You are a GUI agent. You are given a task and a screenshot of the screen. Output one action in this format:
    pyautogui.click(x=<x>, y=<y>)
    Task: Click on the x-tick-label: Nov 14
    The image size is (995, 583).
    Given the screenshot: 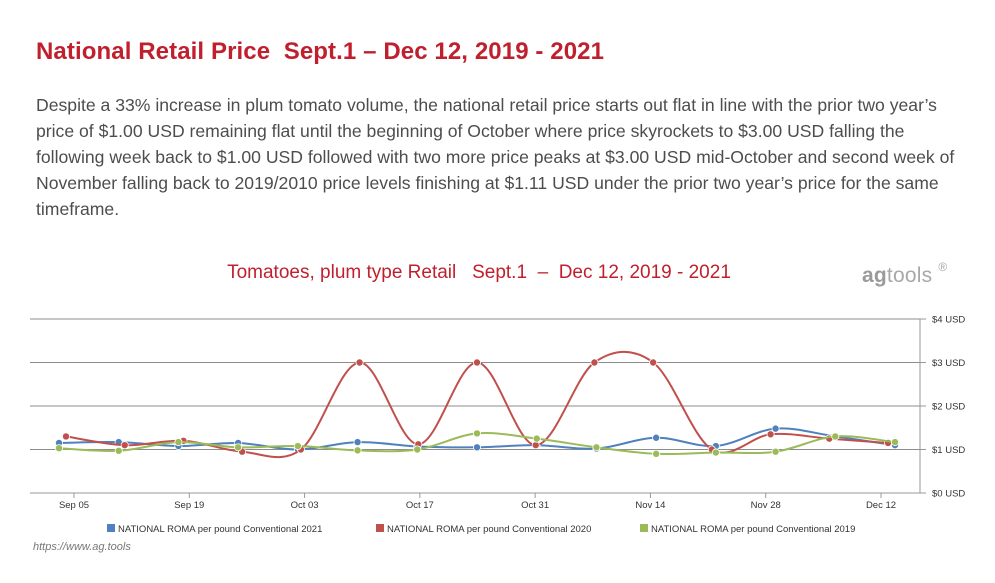 What is the action you would take?
    pyautogui.click(x=650, y=505)
    